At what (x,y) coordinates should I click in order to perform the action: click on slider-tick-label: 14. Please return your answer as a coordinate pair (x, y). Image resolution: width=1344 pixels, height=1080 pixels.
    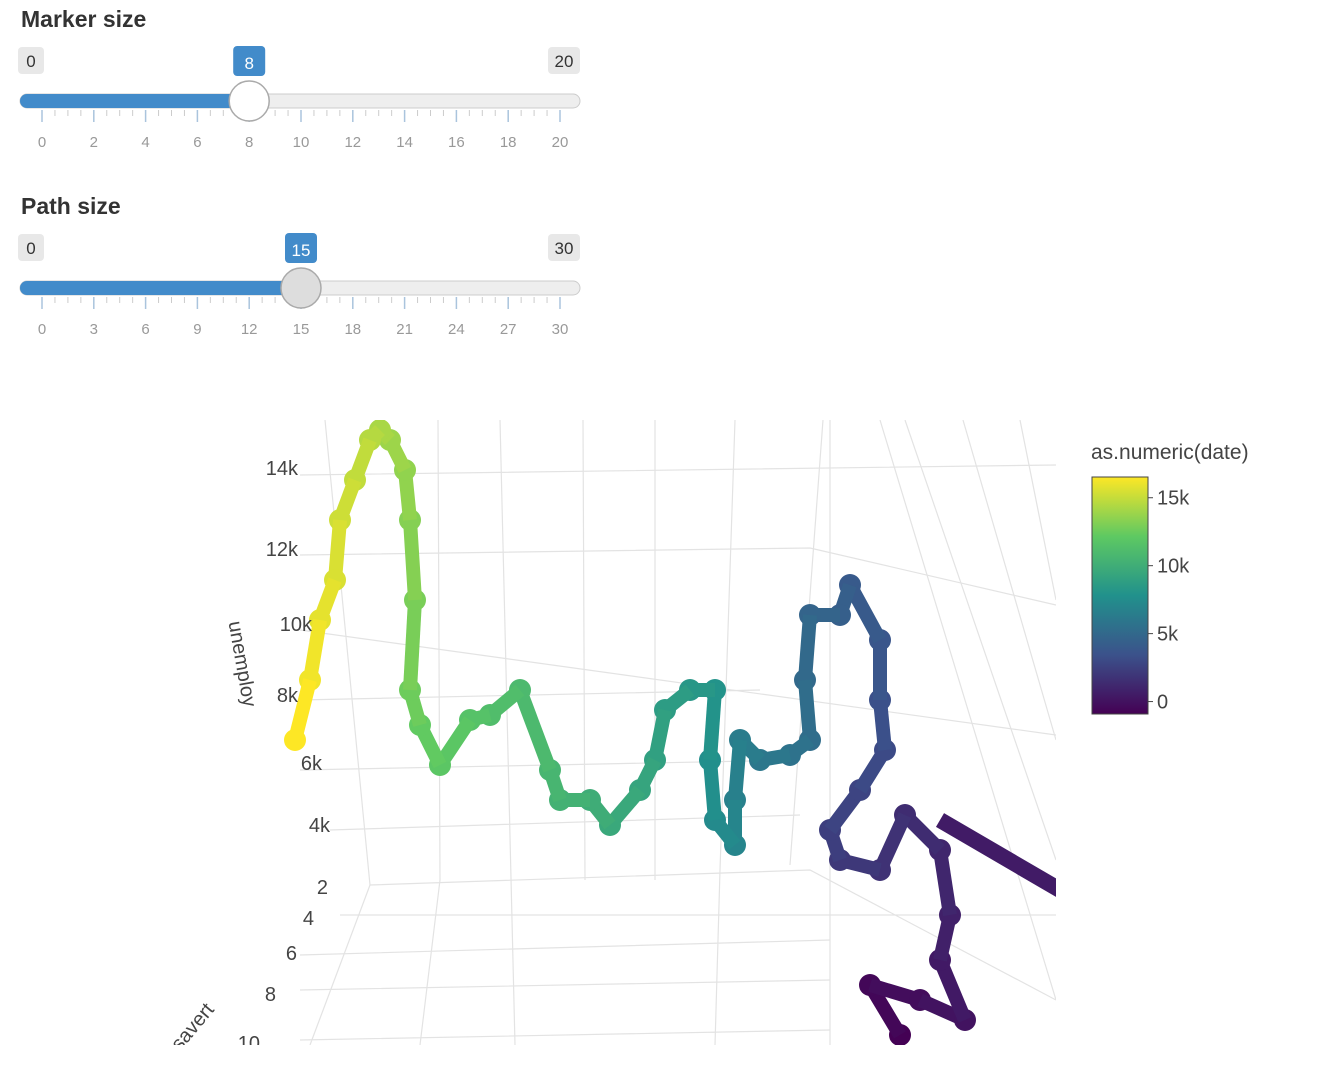
    Looking at the image, I should click on (404, 142).